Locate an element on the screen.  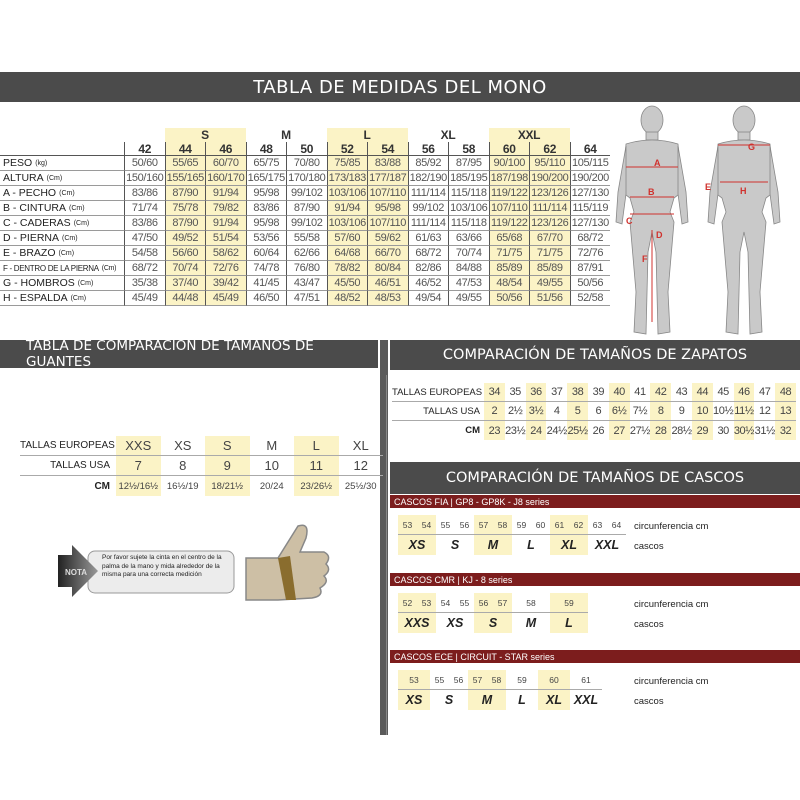
row-label-text: D - PIERNA is located at coordinates (31, 238).